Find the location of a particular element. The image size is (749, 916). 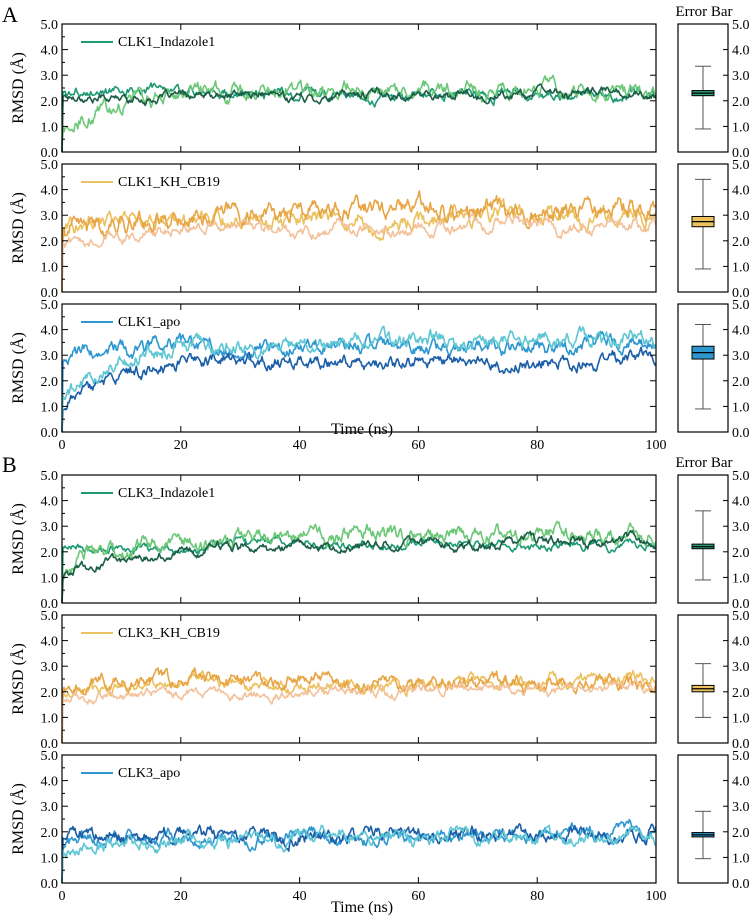

x-axis-label-b: Time (ns) is located at coordinates (362, 907).